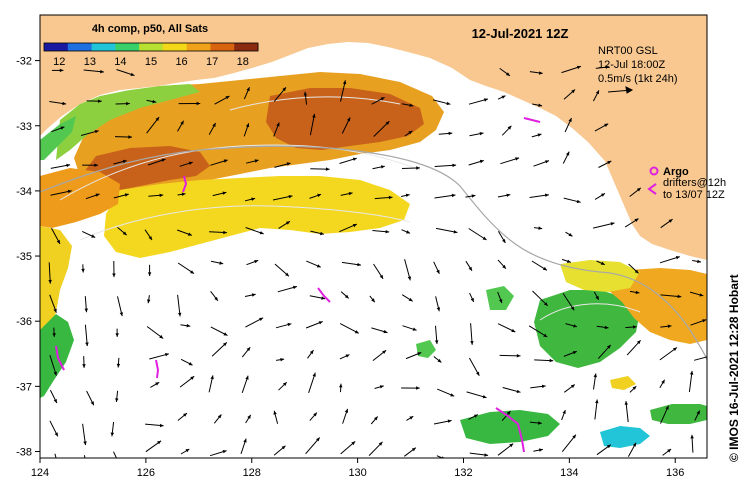  What do you see at coordinates (734, 368) in the screenshot?
I see `imos-credit: © IMOS 16-Jul-2021 12:28 Hobart` at bounding box center [734, 368].